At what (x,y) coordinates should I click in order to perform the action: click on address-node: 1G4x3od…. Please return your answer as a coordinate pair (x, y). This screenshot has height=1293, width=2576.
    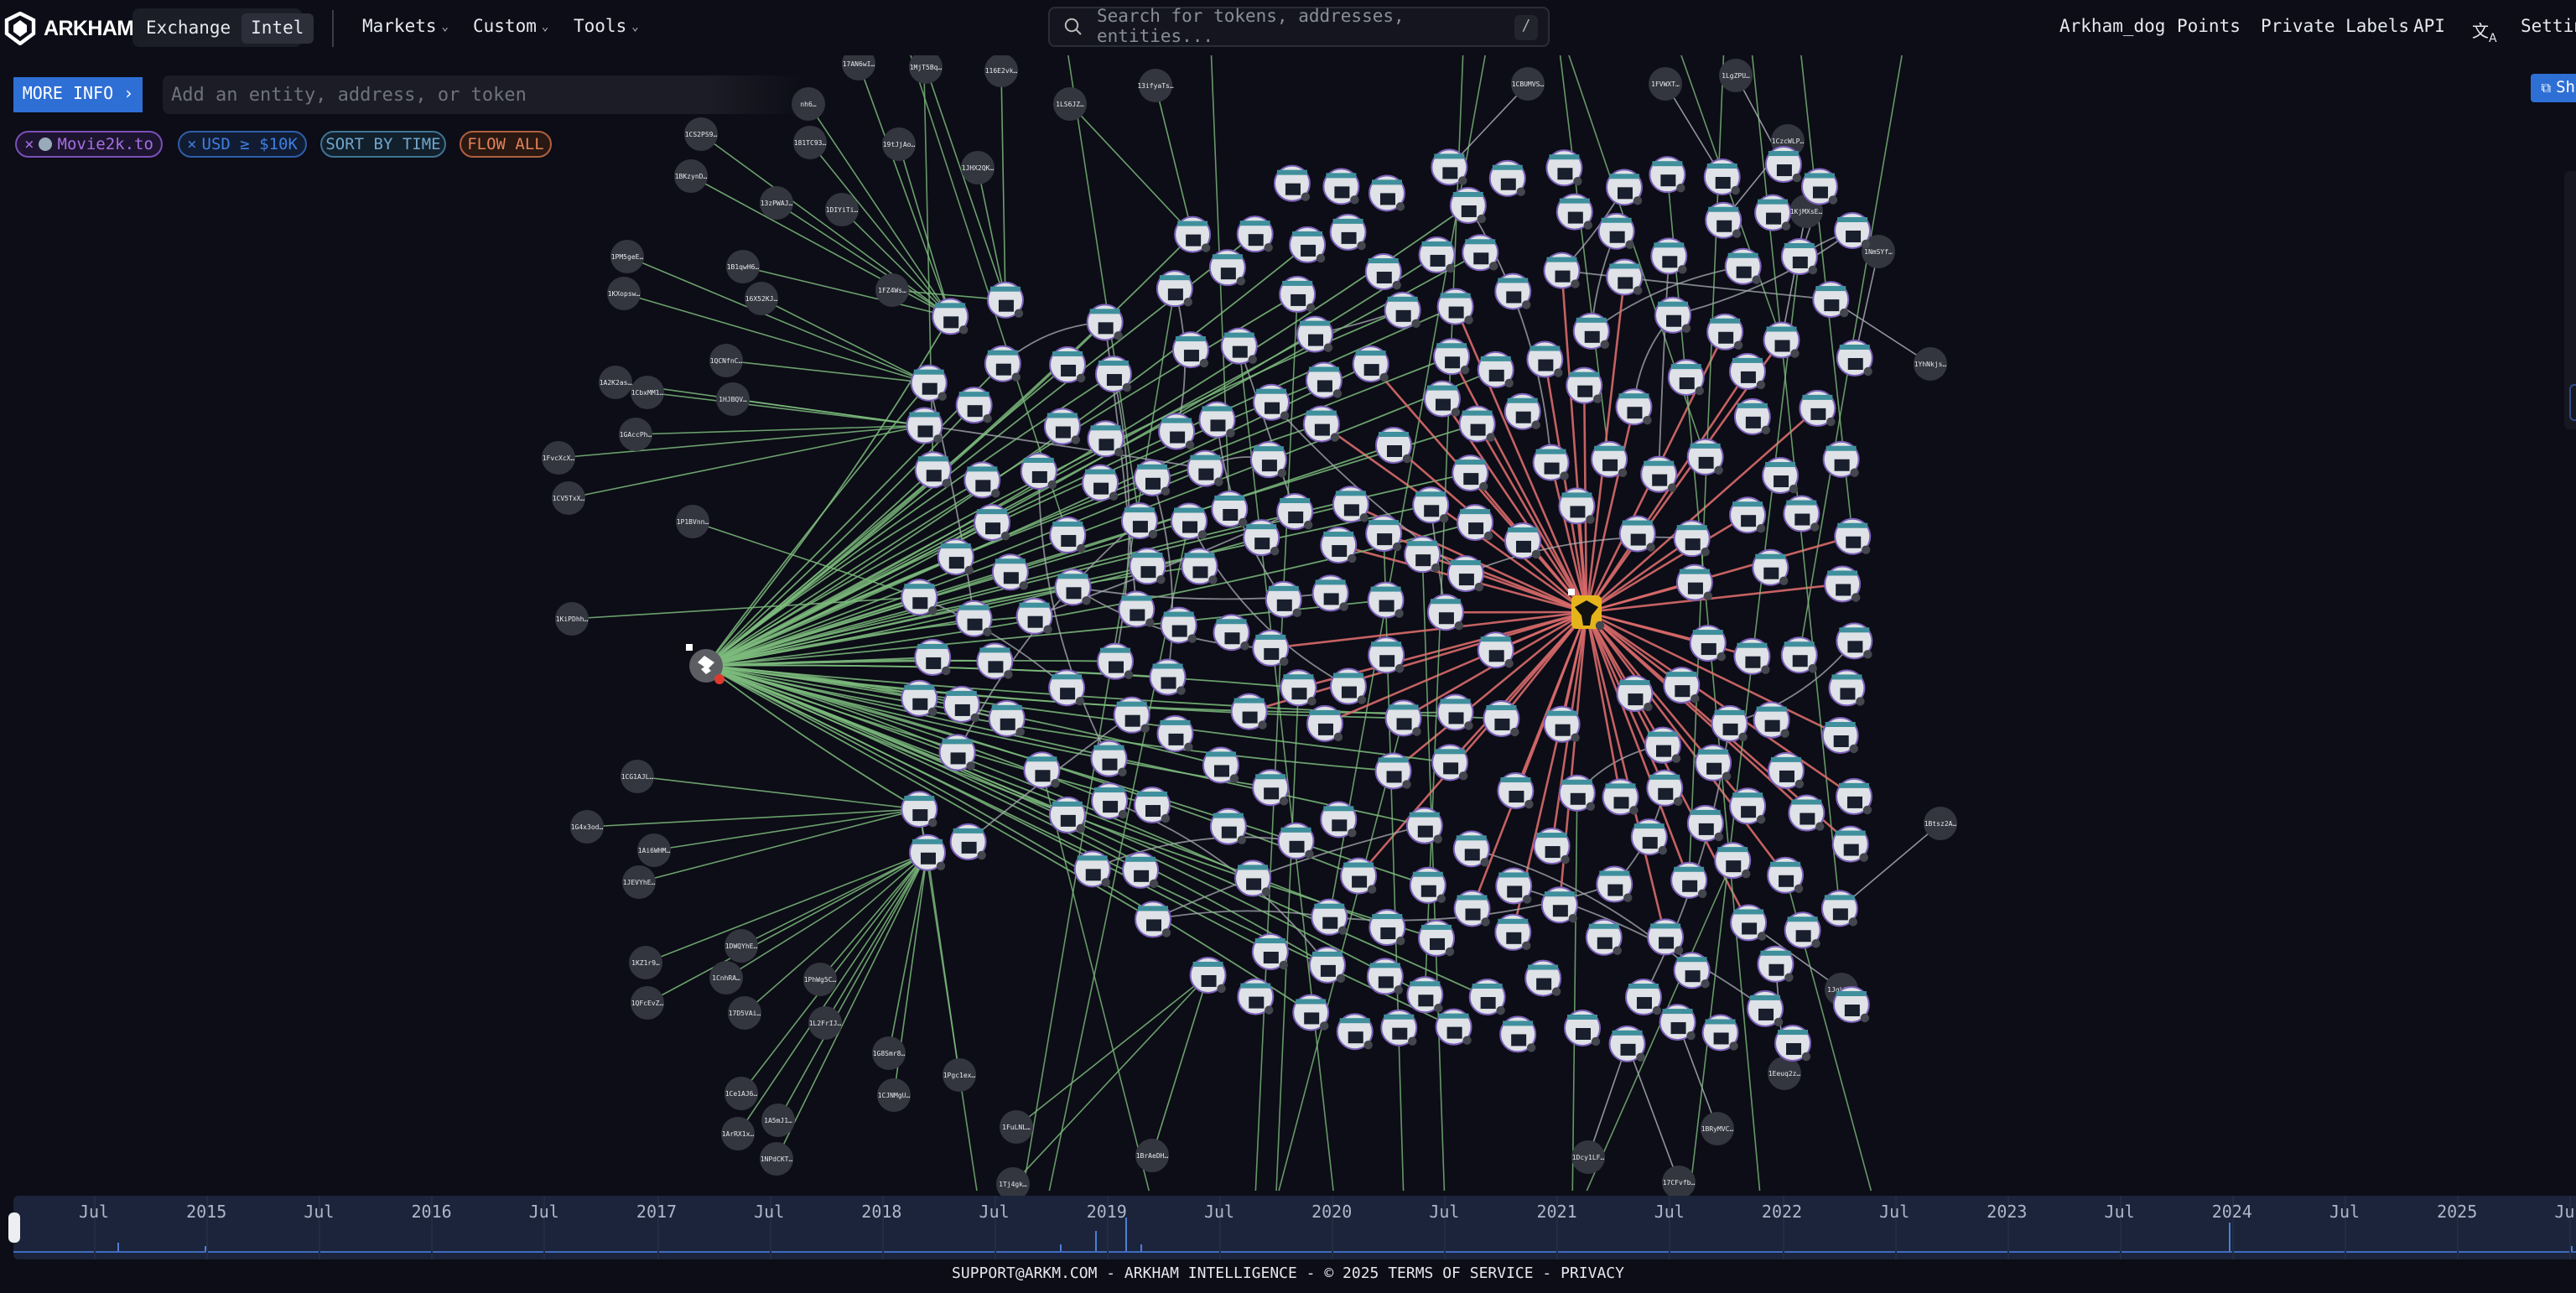
    Looking at the image, I should click on (587, 827).